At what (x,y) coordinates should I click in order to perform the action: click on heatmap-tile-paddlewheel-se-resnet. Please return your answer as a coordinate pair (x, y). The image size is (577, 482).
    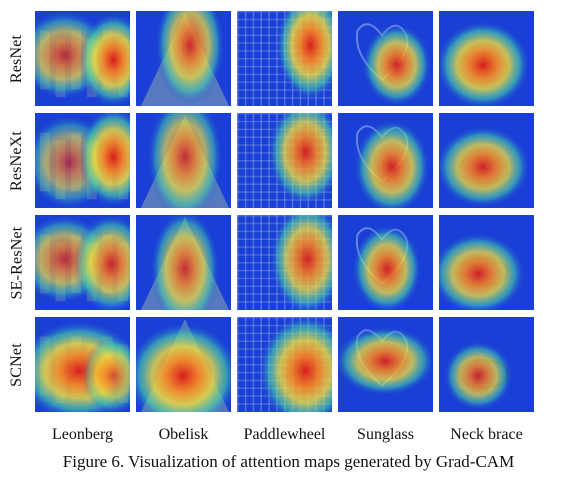
    Looking at the image, I should click on (284, 262).